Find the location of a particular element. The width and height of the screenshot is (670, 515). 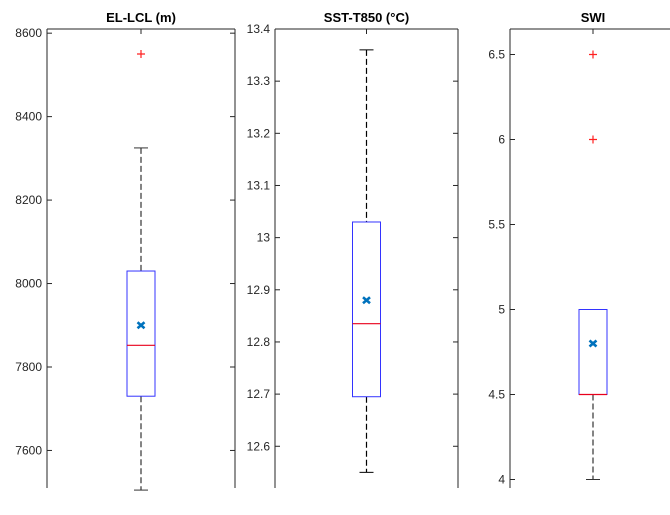

y-tick-label: 6.5 is located at coordinates (496, 55).